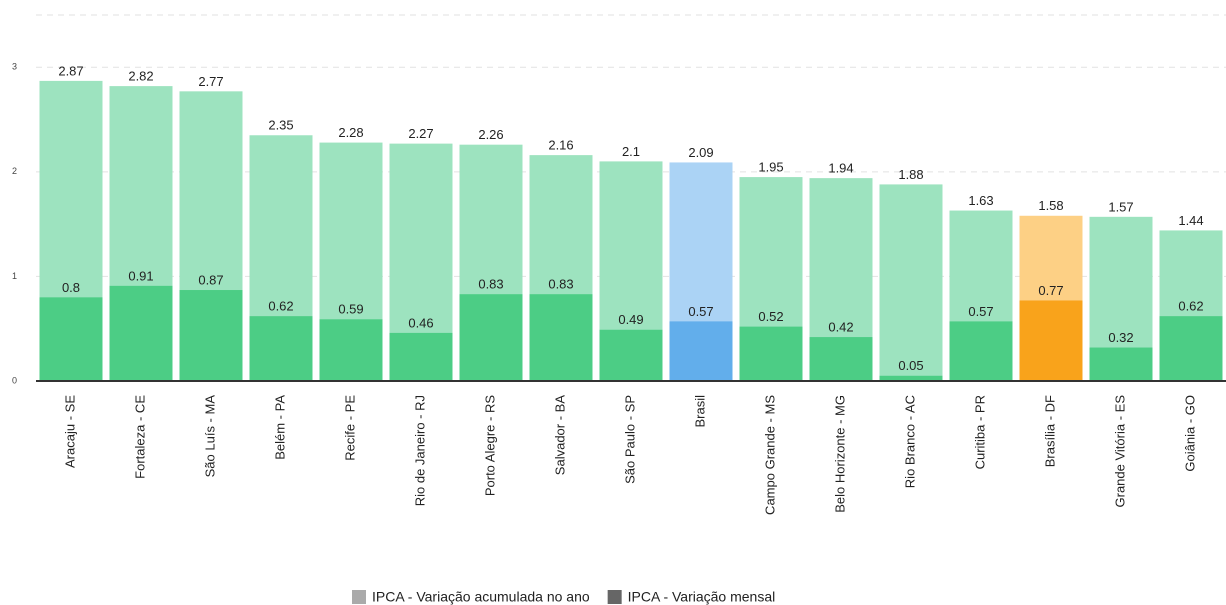  I want to click on x-tick-label: Goiânia - GO, so click(1189, 433).